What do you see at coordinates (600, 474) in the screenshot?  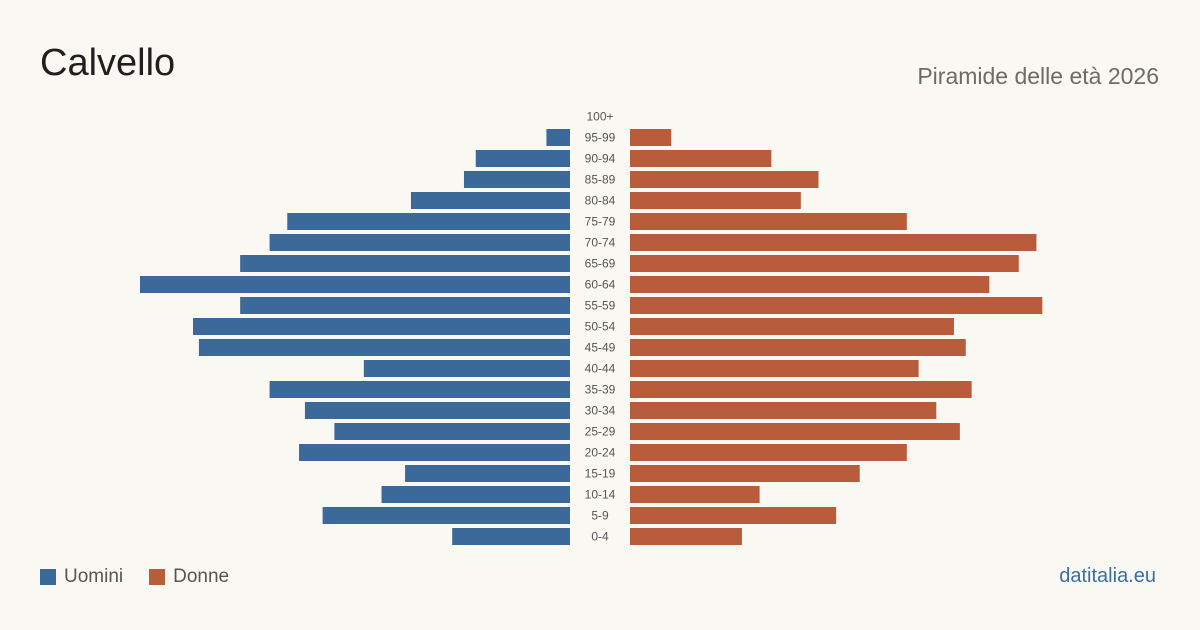 I see `age-label-15-19: 15-19` at bounding box center [600, 474].